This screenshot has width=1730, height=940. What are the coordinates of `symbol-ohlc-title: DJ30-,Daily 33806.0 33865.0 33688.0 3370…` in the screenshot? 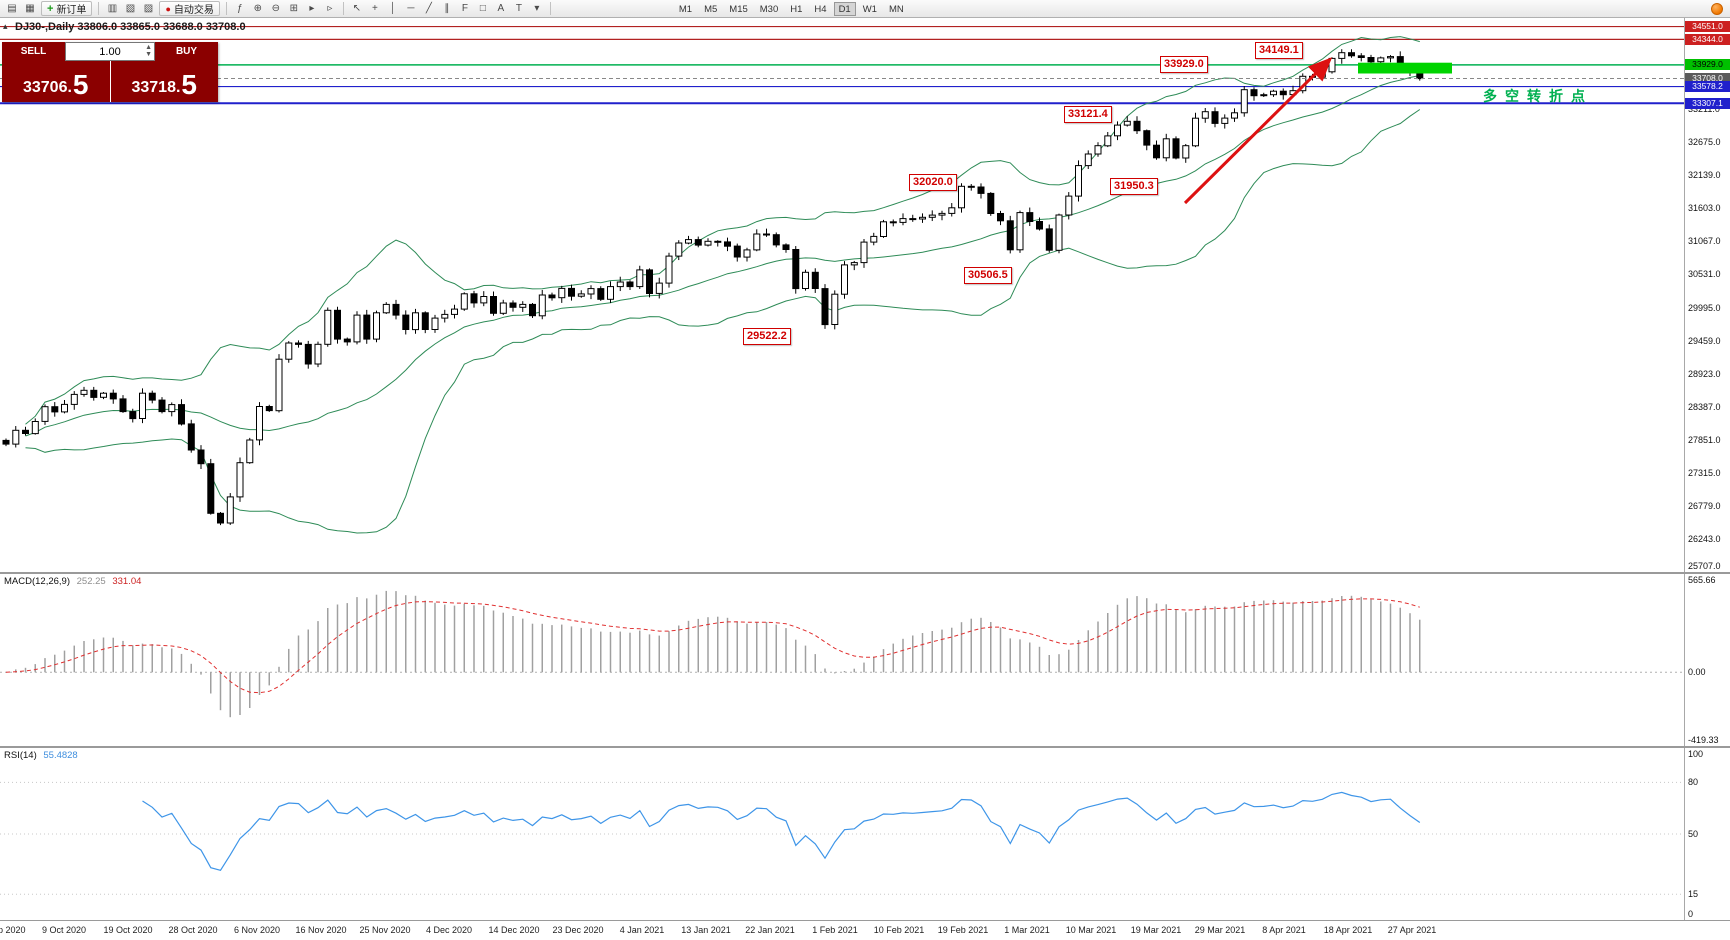 It's located at (130, 27).